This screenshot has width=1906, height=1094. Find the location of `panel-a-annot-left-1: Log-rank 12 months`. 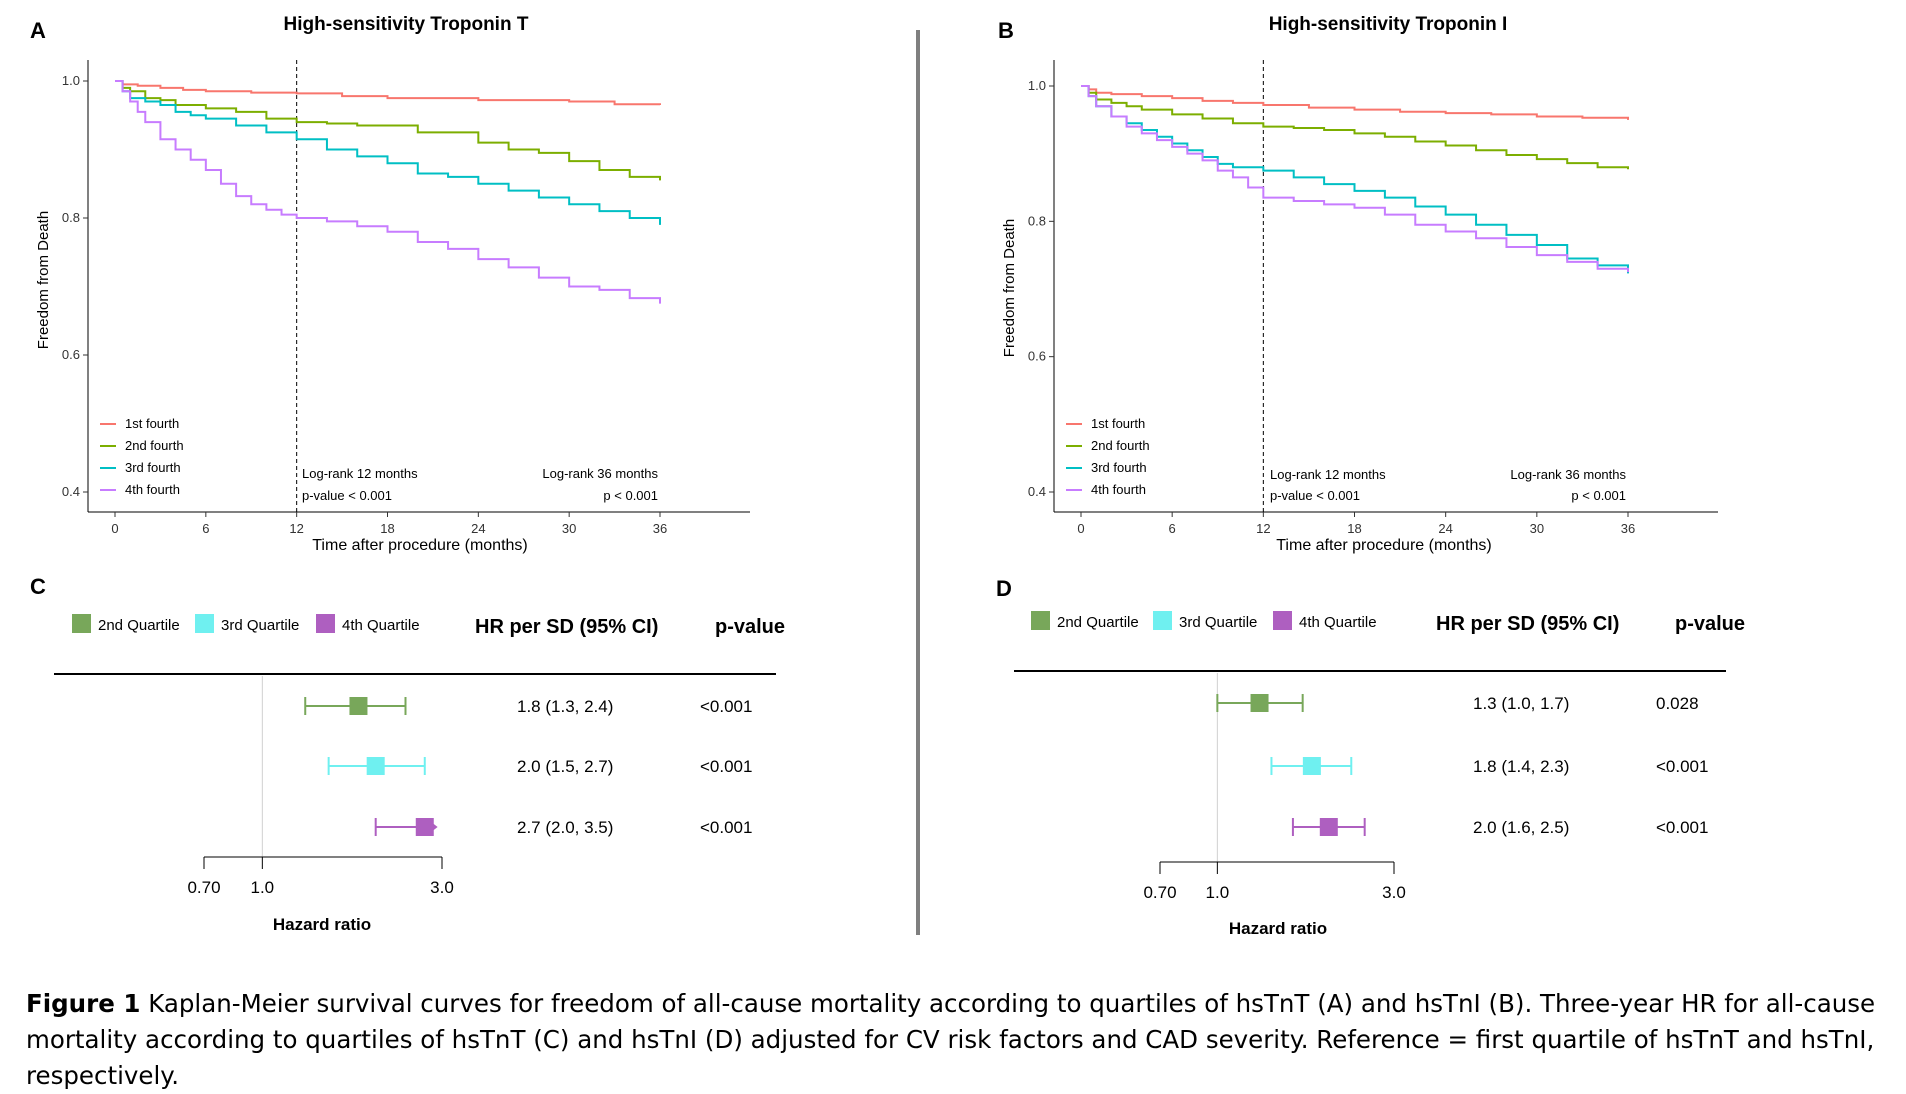

panel-a-annot-left-1: Log-rank 12 months is located at coordinates (360, 473).